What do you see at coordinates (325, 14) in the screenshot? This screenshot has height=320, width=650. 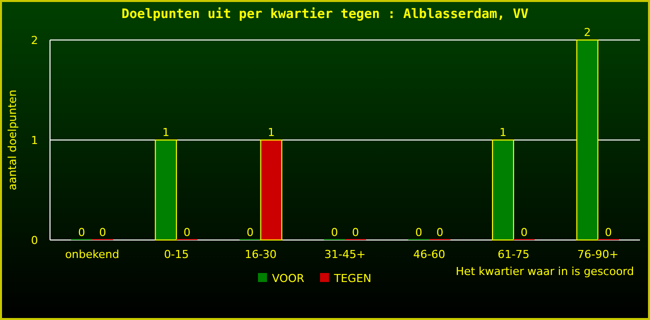 I see `chart-title: Doelpunten uit per kwartier tegen : Alblasserdam, VV` at bounding box center [325, 14].